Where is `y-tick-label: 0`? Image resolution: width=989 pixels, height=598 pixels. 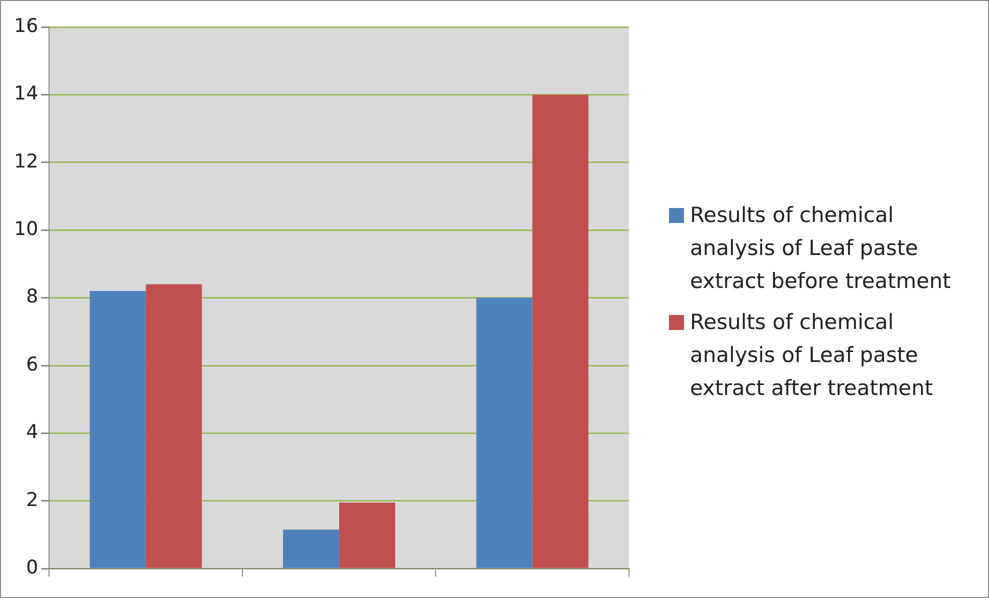
y-tick-label: 0 is located at coordinates (32, 567).